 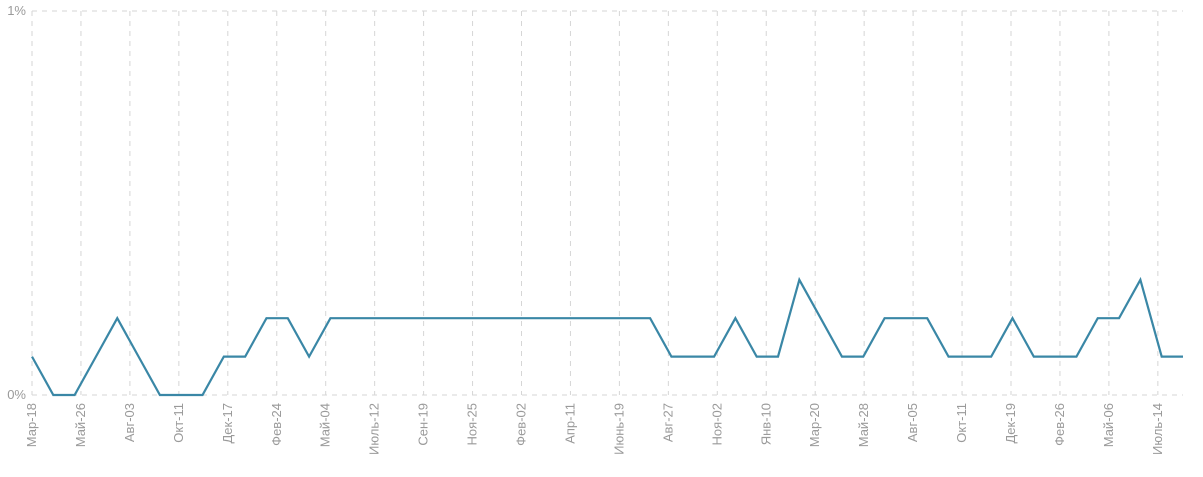 I want to click on x-tick-label: Янв-10, so click(x=765, y=424).